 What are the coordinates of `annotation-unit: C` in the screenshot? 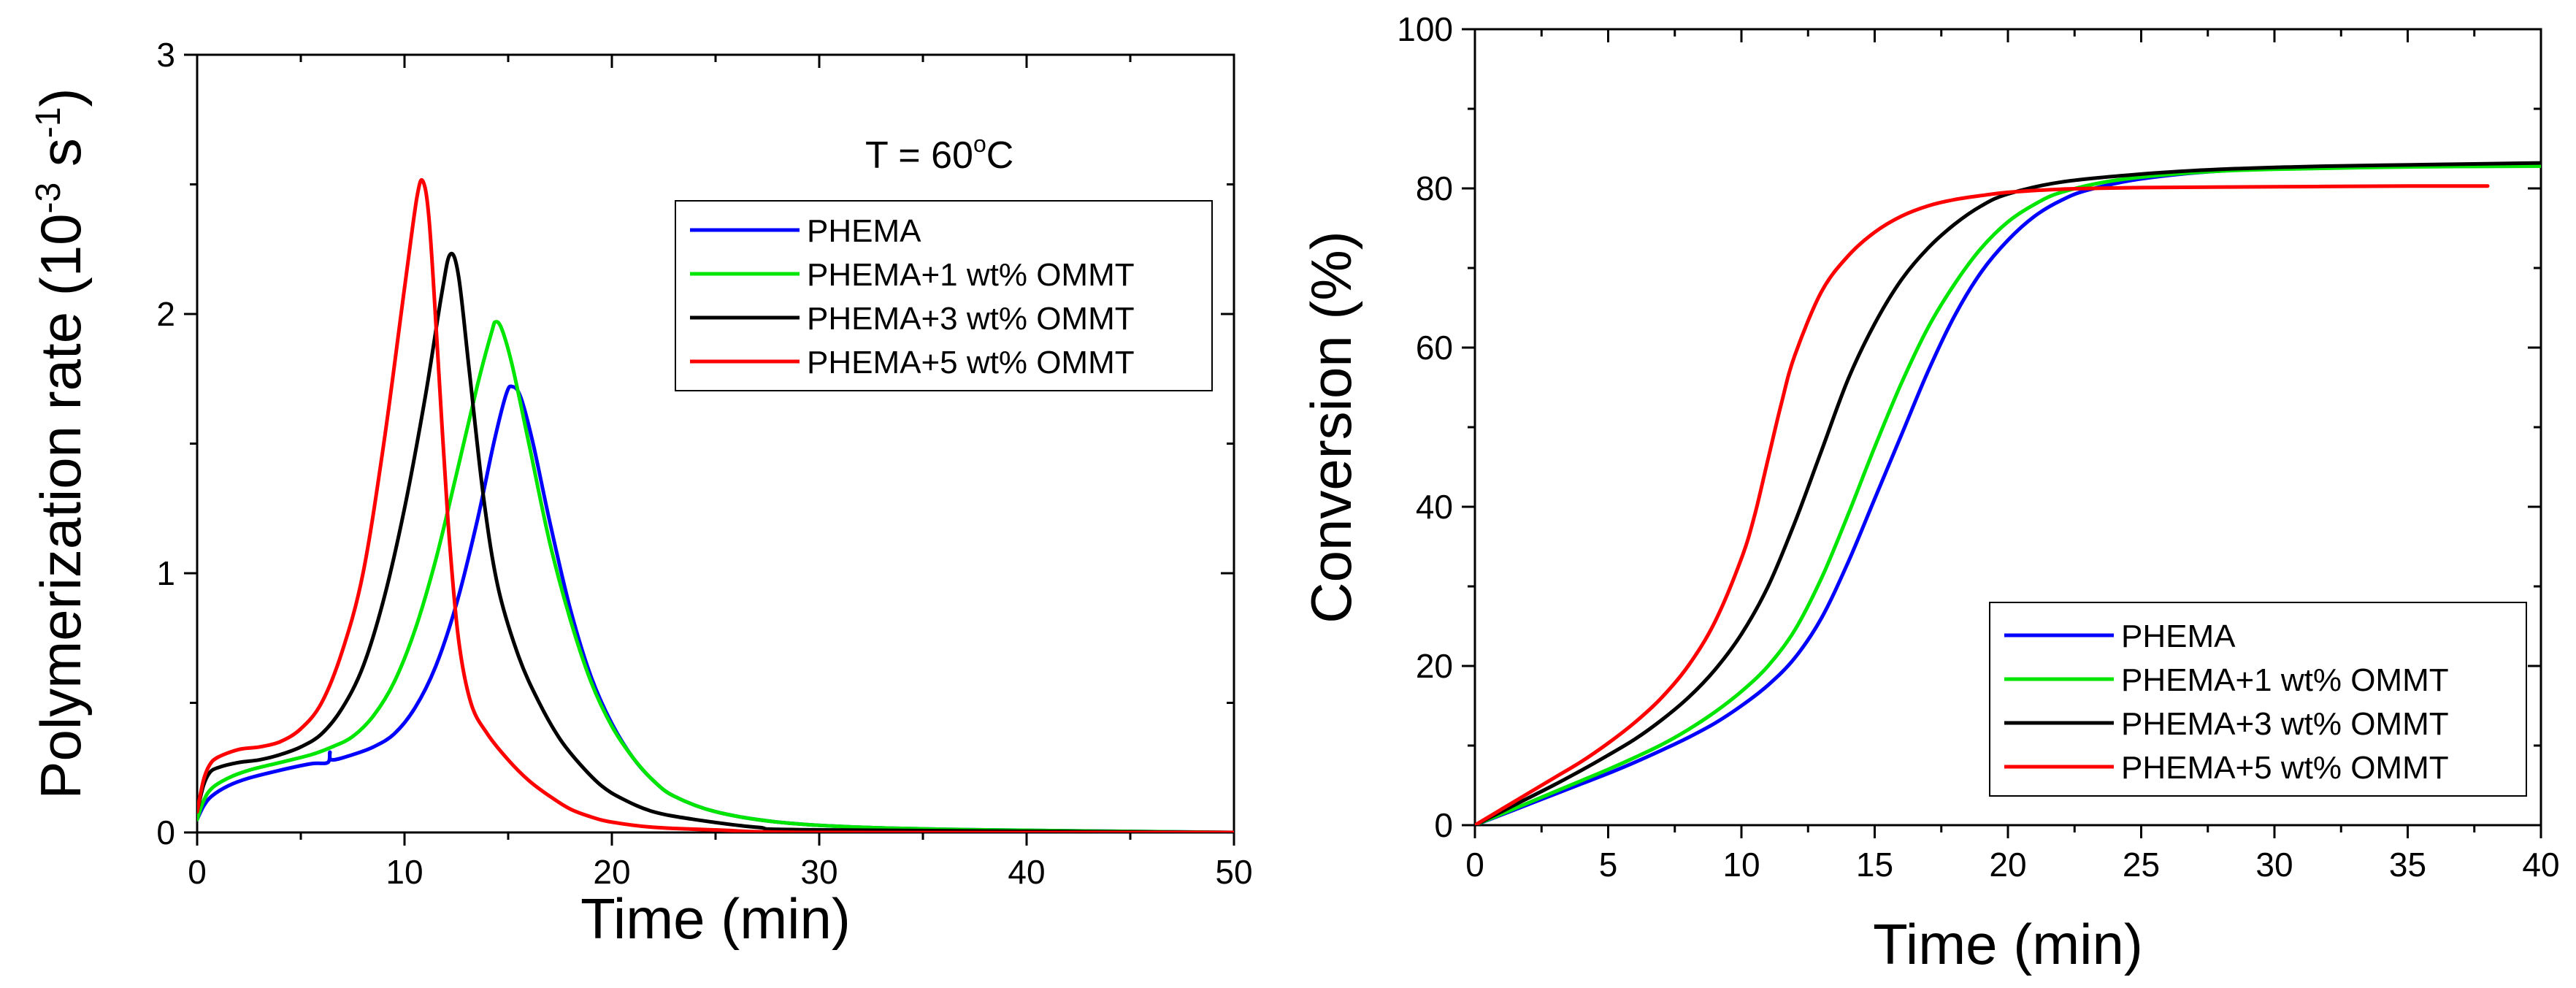 It's located at (1000, 155).